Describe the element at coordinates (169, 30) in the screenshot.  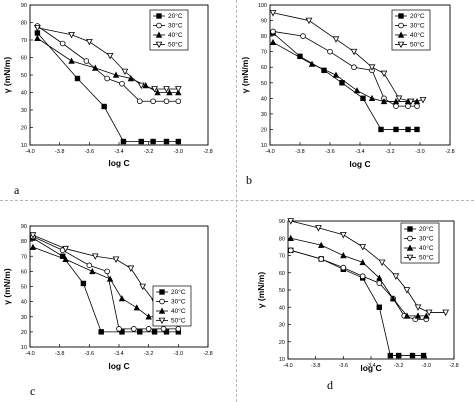
I see `legend: 20°C 30°C40°C 50°C` at that location.